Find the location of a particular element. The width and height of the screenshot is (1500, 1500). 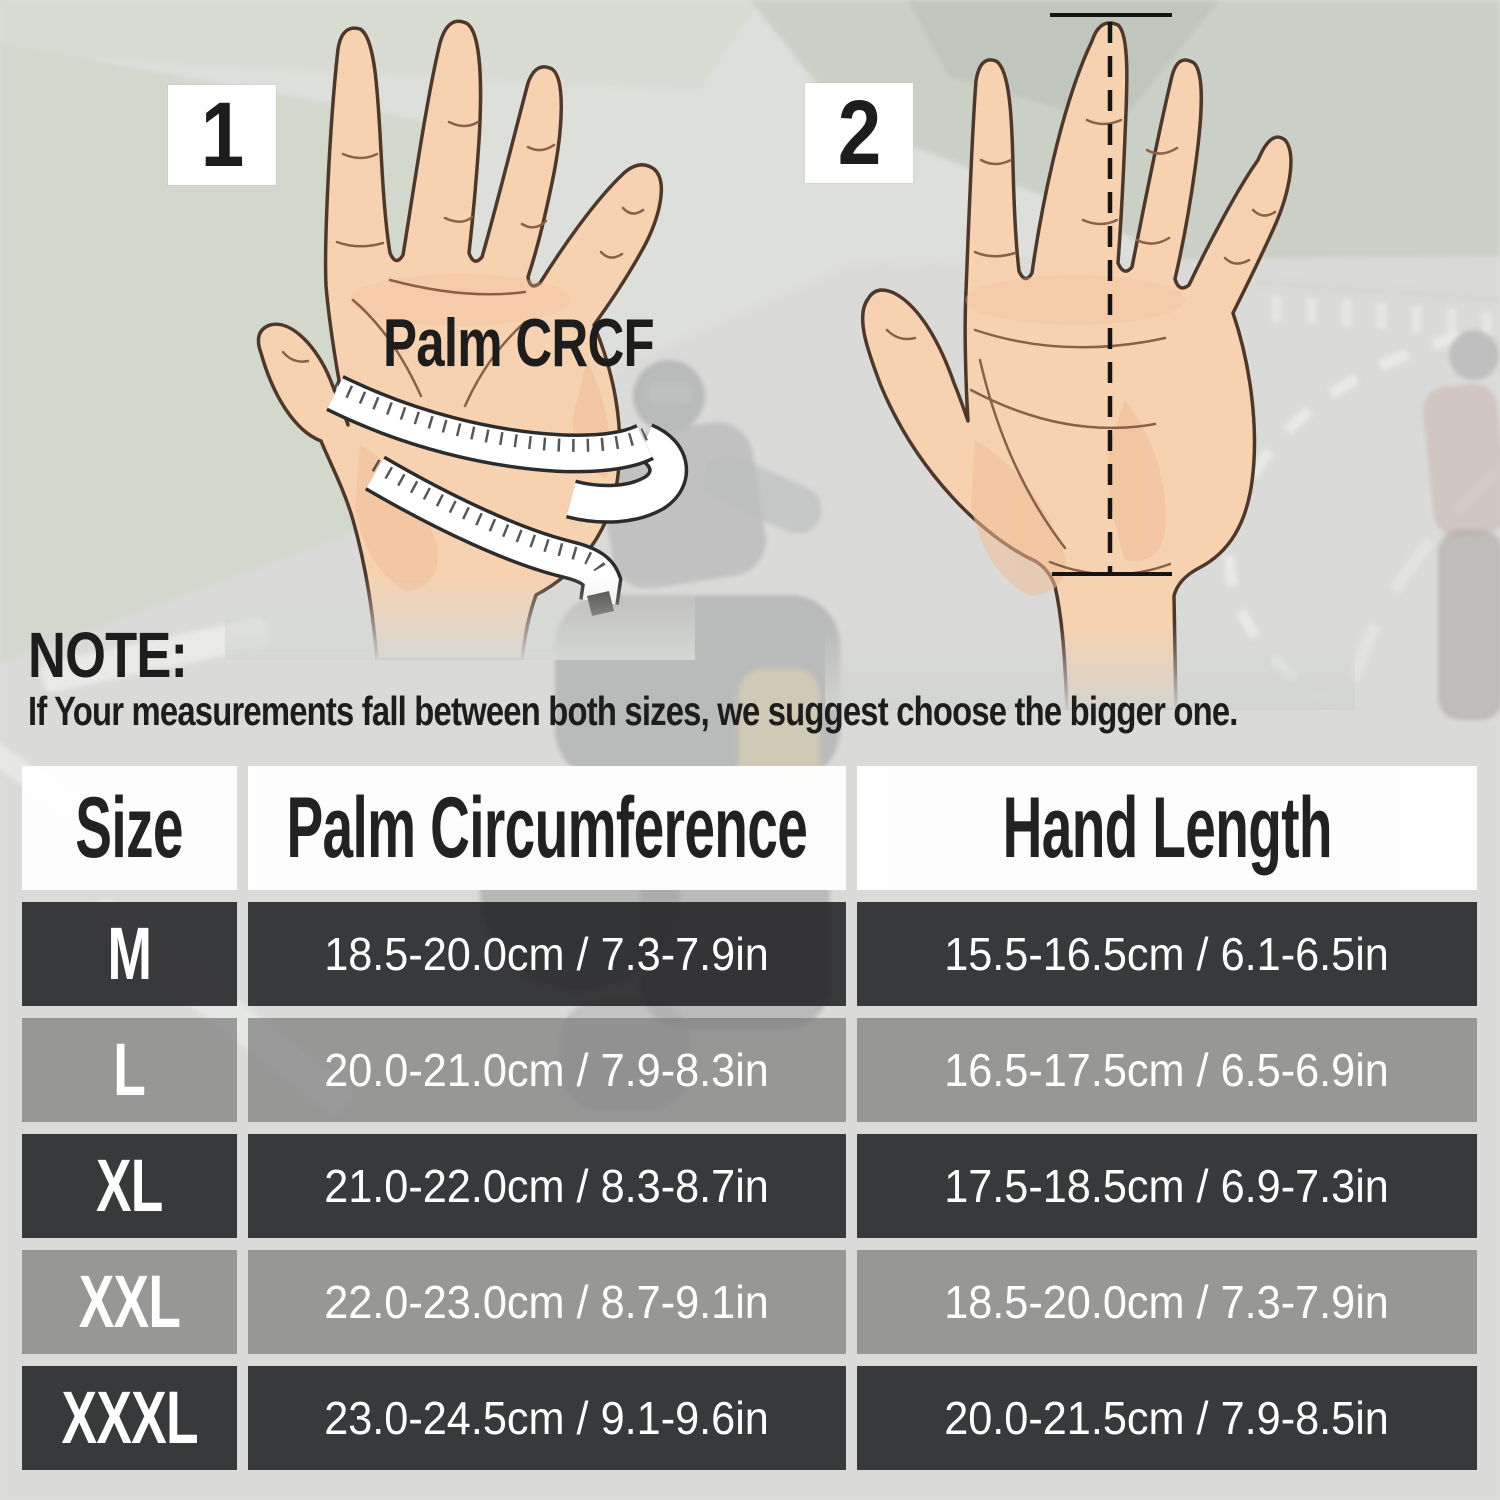

step-1-number: 1 is located at coordinates (222, 135).